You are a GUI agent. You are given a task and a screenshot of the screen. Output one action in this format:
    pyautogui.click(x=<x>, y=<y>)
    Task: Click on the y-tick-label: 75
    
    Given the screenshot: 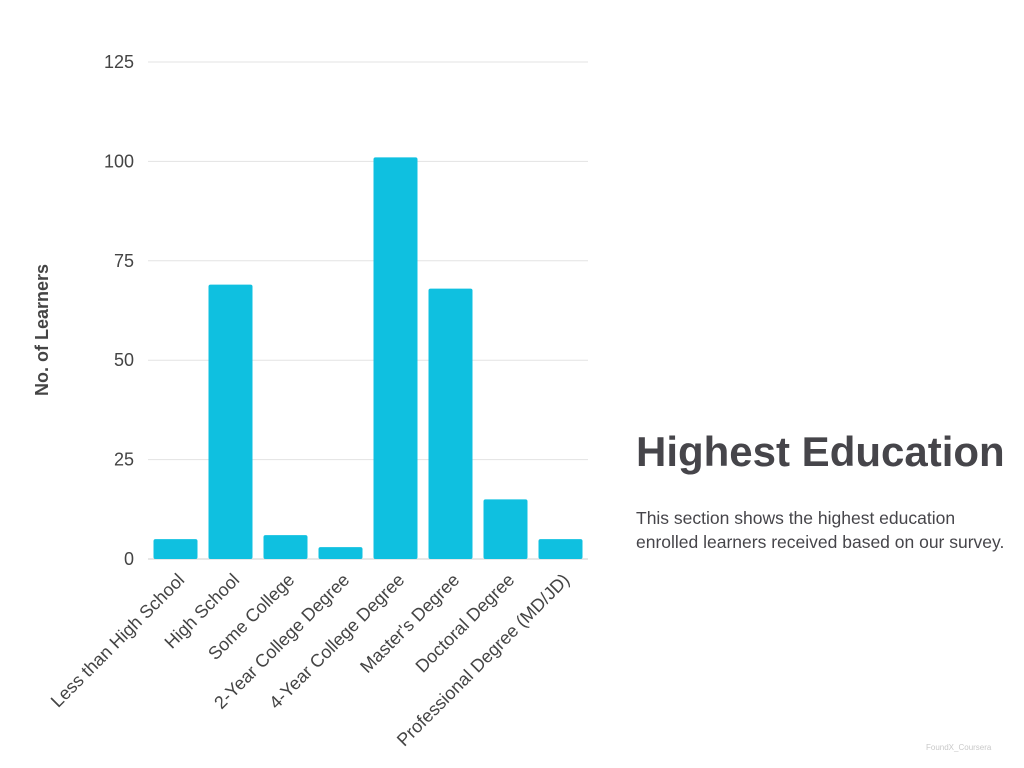 What is the action you would take?
    pyautogui.click(x=124, y=261)
    